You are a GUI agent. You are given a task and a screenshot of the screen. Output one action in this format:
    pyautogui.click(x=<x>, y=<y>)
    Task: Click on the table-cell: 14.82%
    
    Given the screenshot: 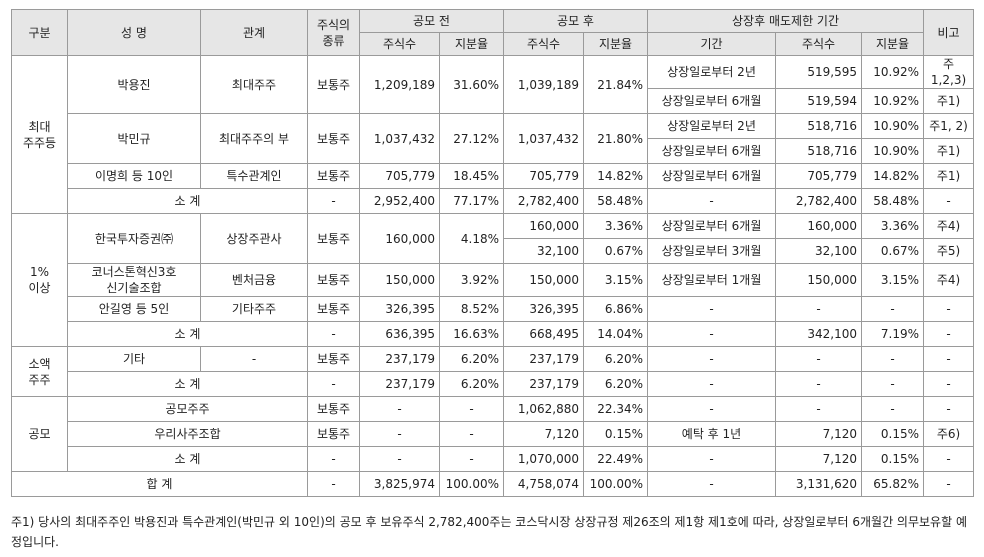 What is the action you would take?
    pyautogui.click(x=892, y=176)
    